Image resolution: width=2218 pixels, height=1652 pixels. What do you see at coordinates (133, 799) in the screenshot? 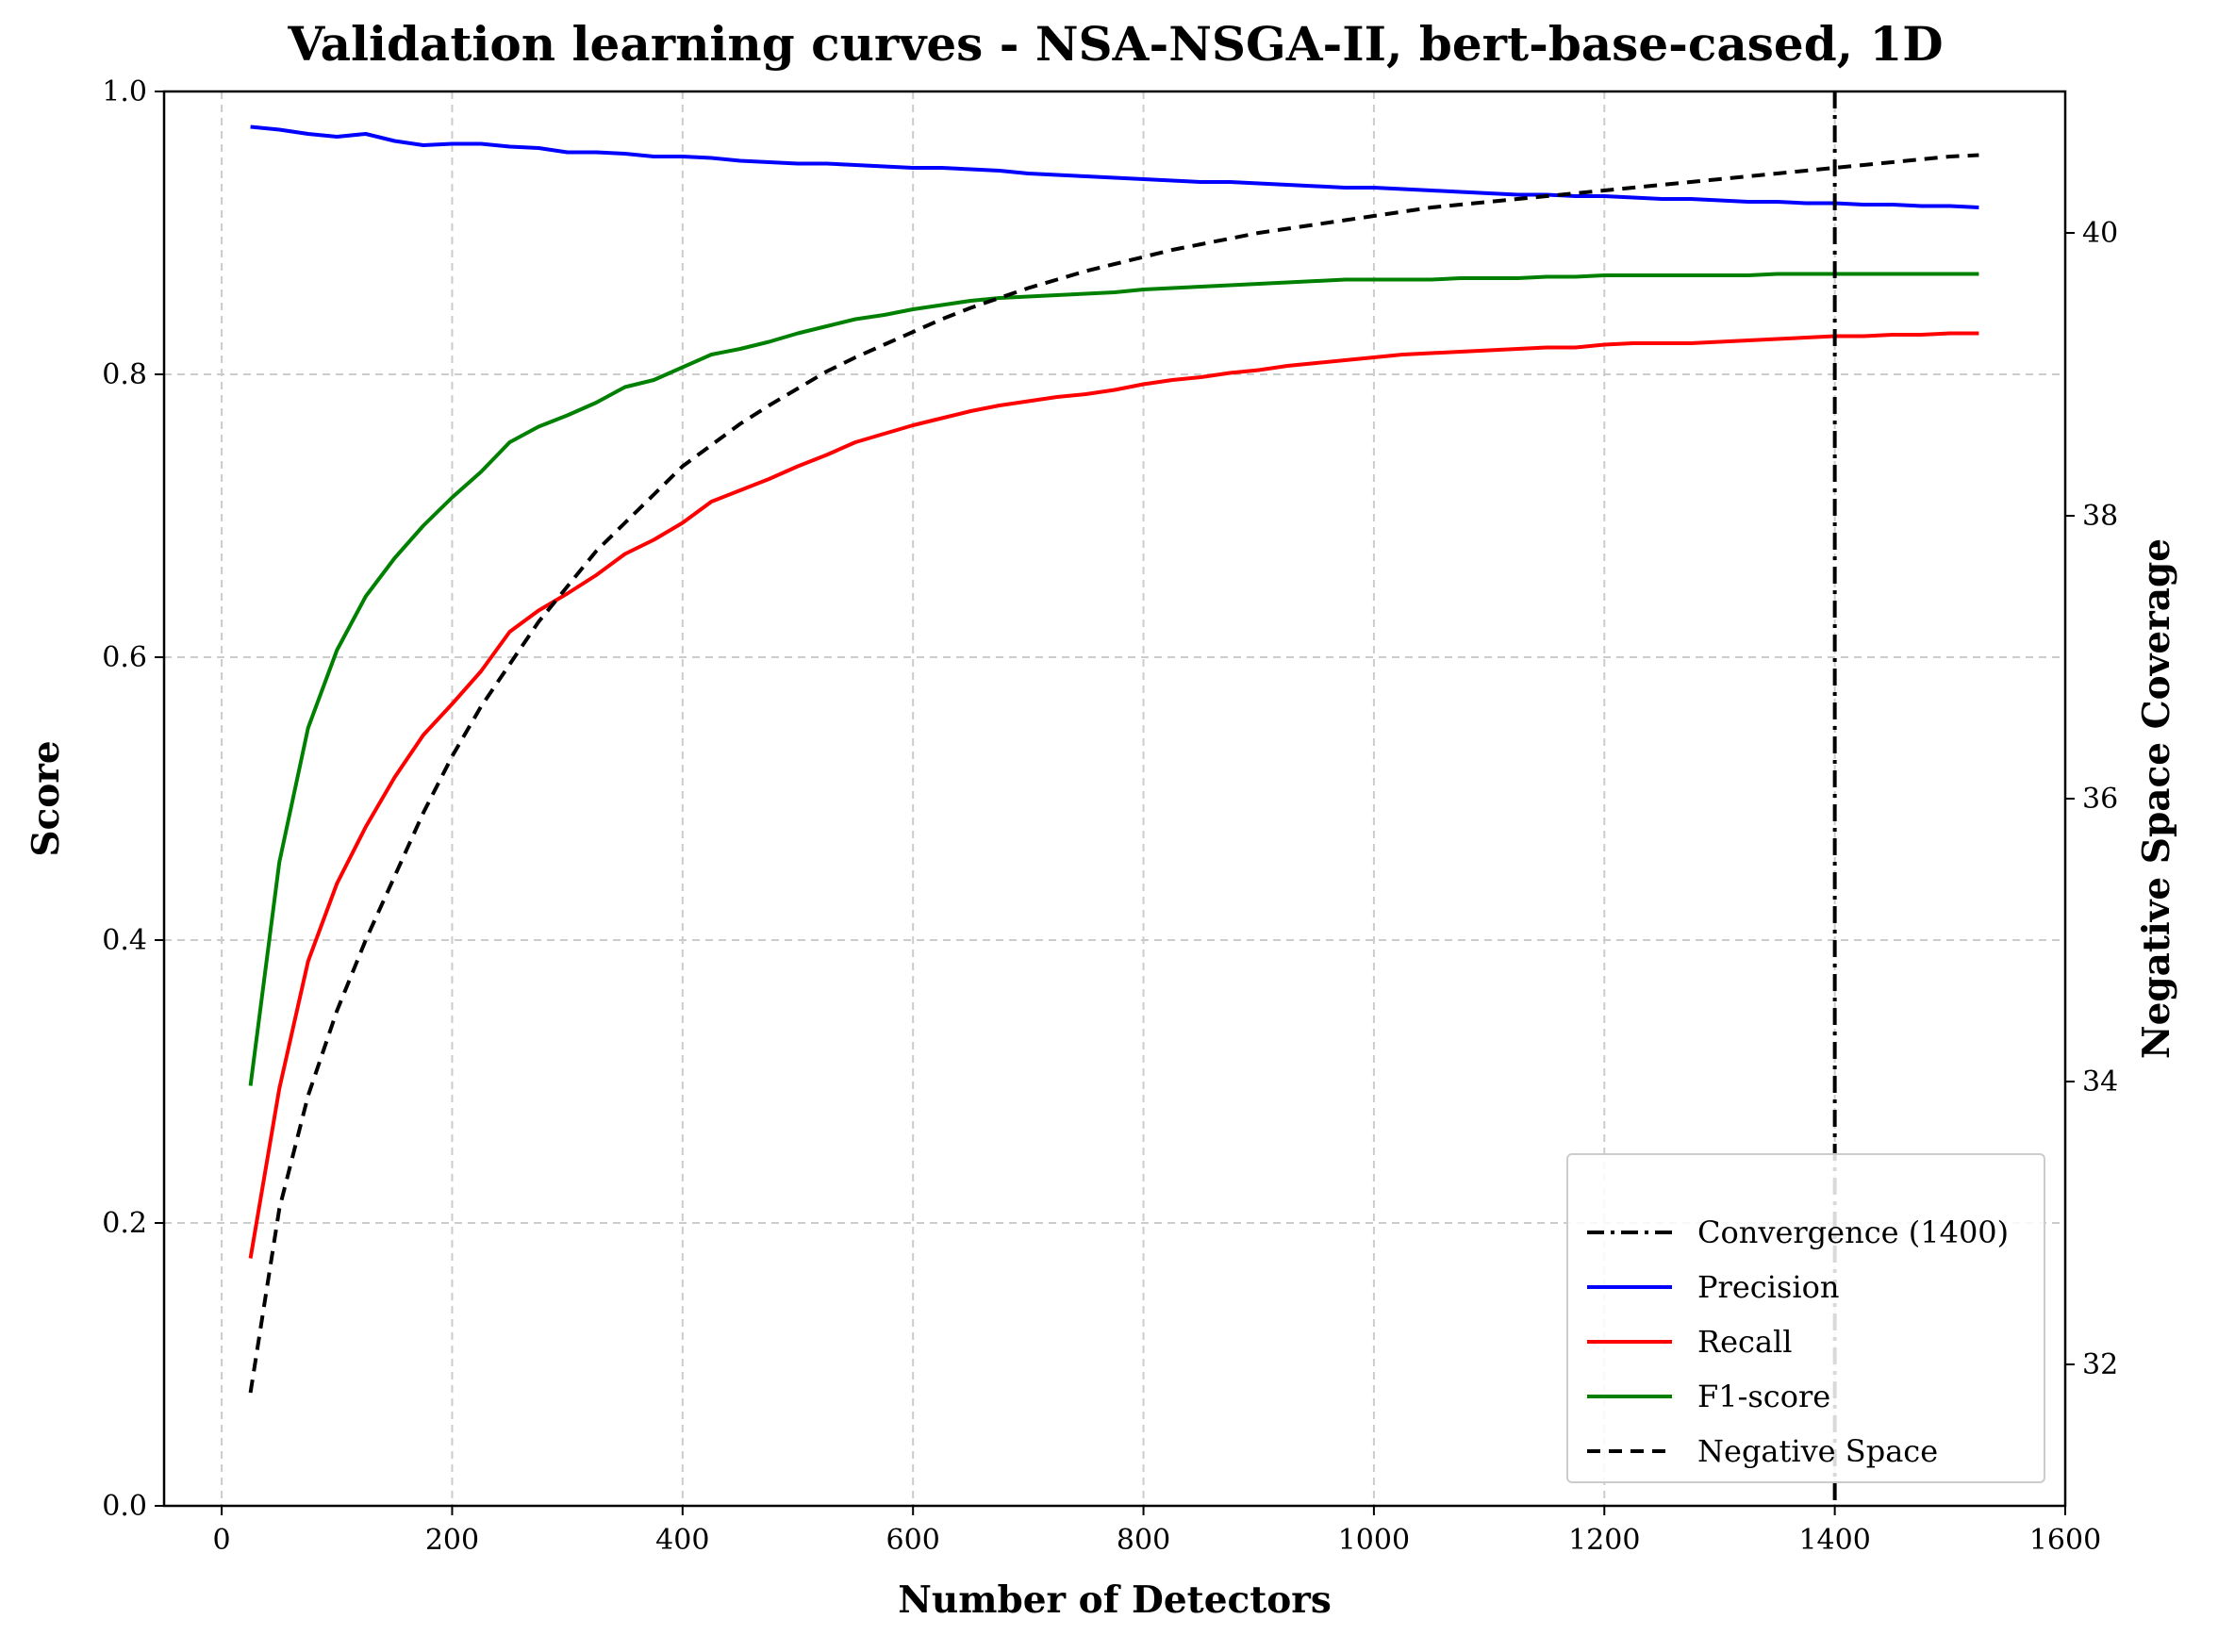
I see `y-axis: 0.0 0.2 0.4 0.6 0.8 1.0` at bounding box center [133, 799].